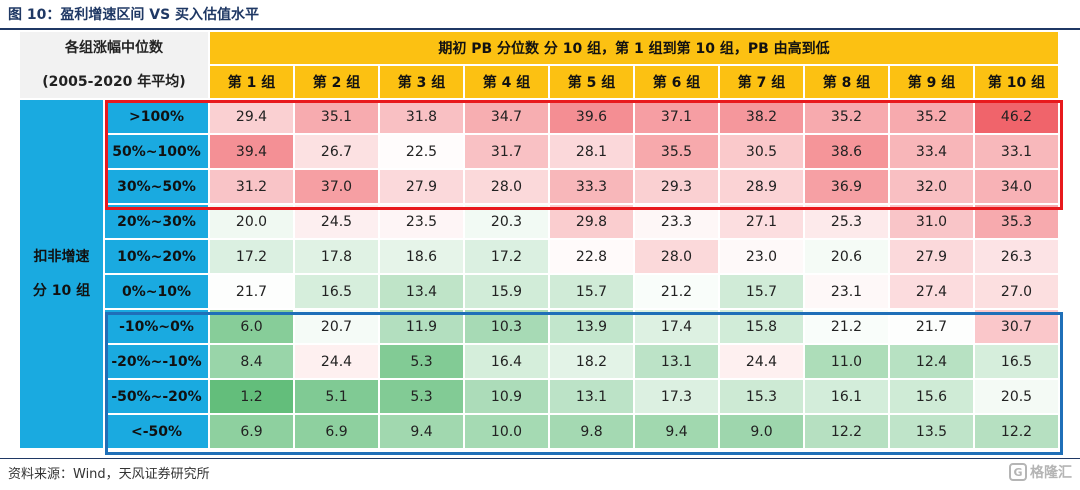  Describe the element at coordinates (507, 117) in the screenshot. I see `table-cell-value: 34.7` at that location.